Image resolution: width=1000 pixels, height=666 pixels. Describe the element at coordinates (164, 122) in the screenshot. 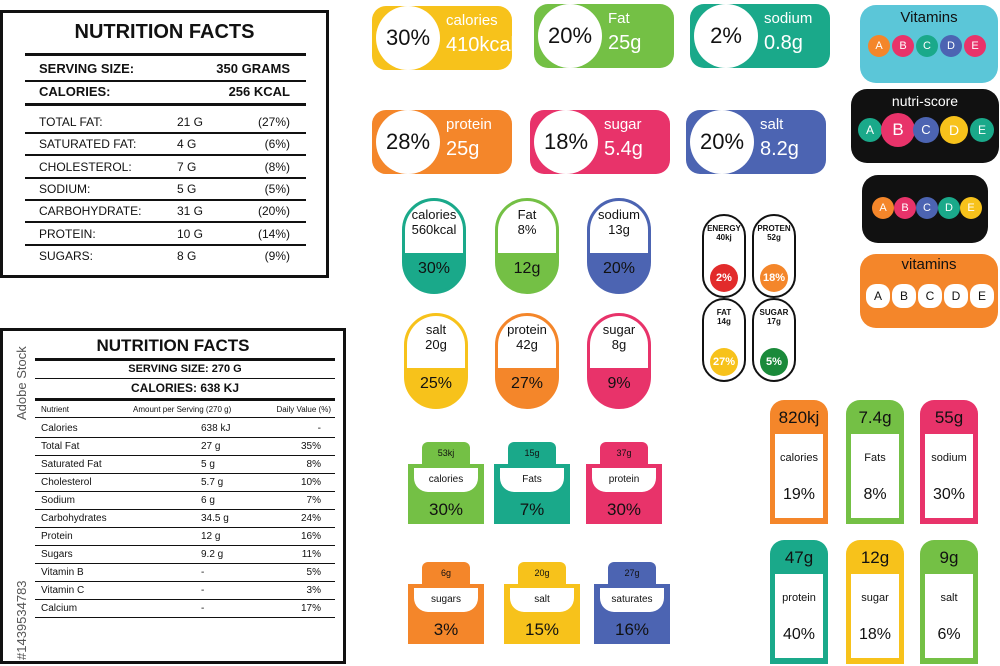

I see `panel-1-row: TOTAL FAT: 21 G (27%)` at that location.